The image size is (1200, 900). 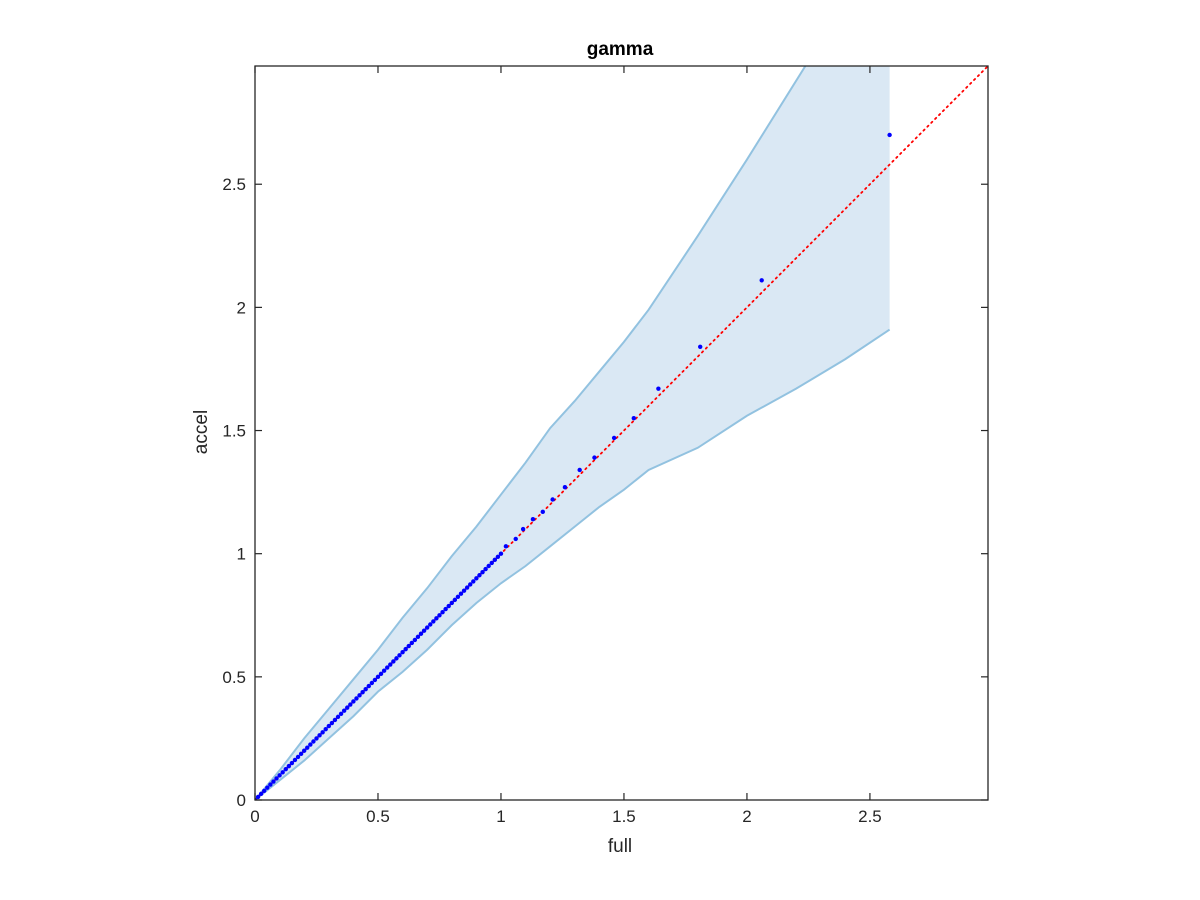 I want to click on y-tick-label: 0.5, so click(x=234, y=677).